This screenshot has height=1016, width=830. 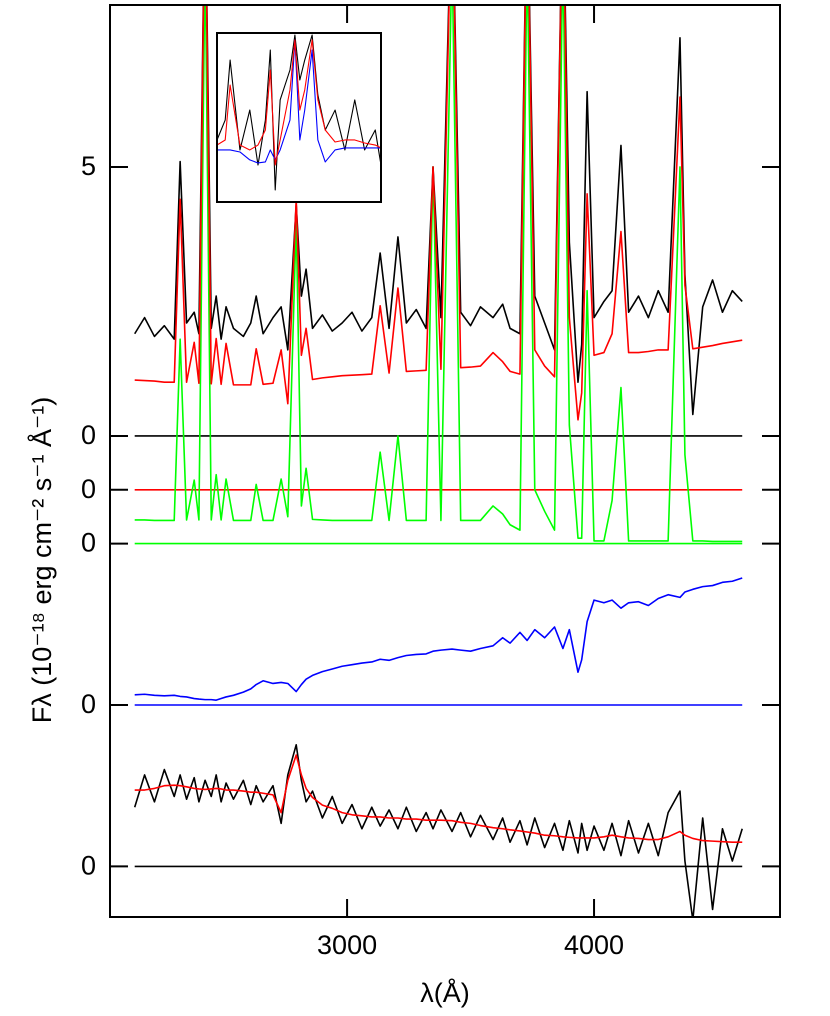 I want to click on x-tick-label: 4000, so click(x=594, y=945).